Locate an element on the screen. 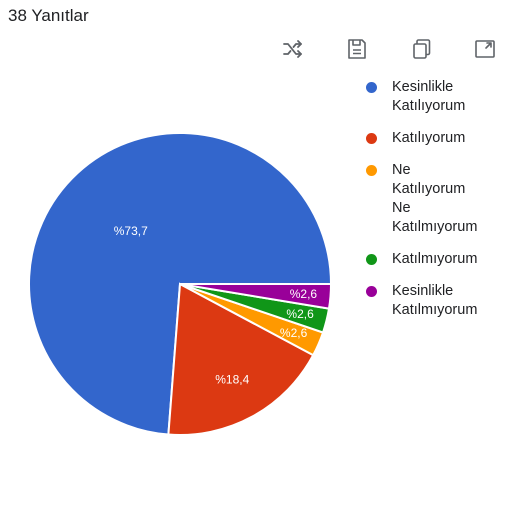  slice-label-neutral: %2,6 is located at coordinates (294, 333).